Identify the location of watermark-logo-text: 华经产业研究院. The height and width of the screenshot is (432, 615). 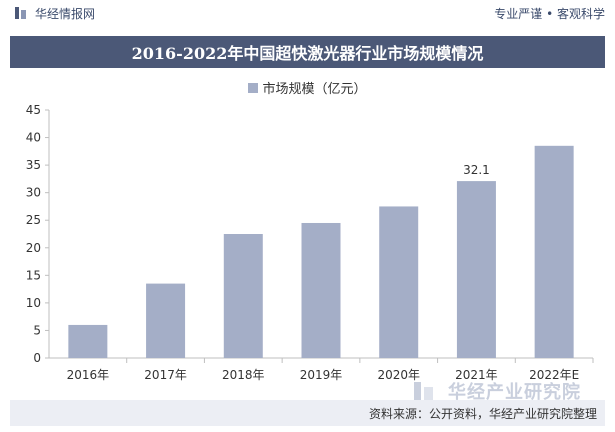
(514, 392).